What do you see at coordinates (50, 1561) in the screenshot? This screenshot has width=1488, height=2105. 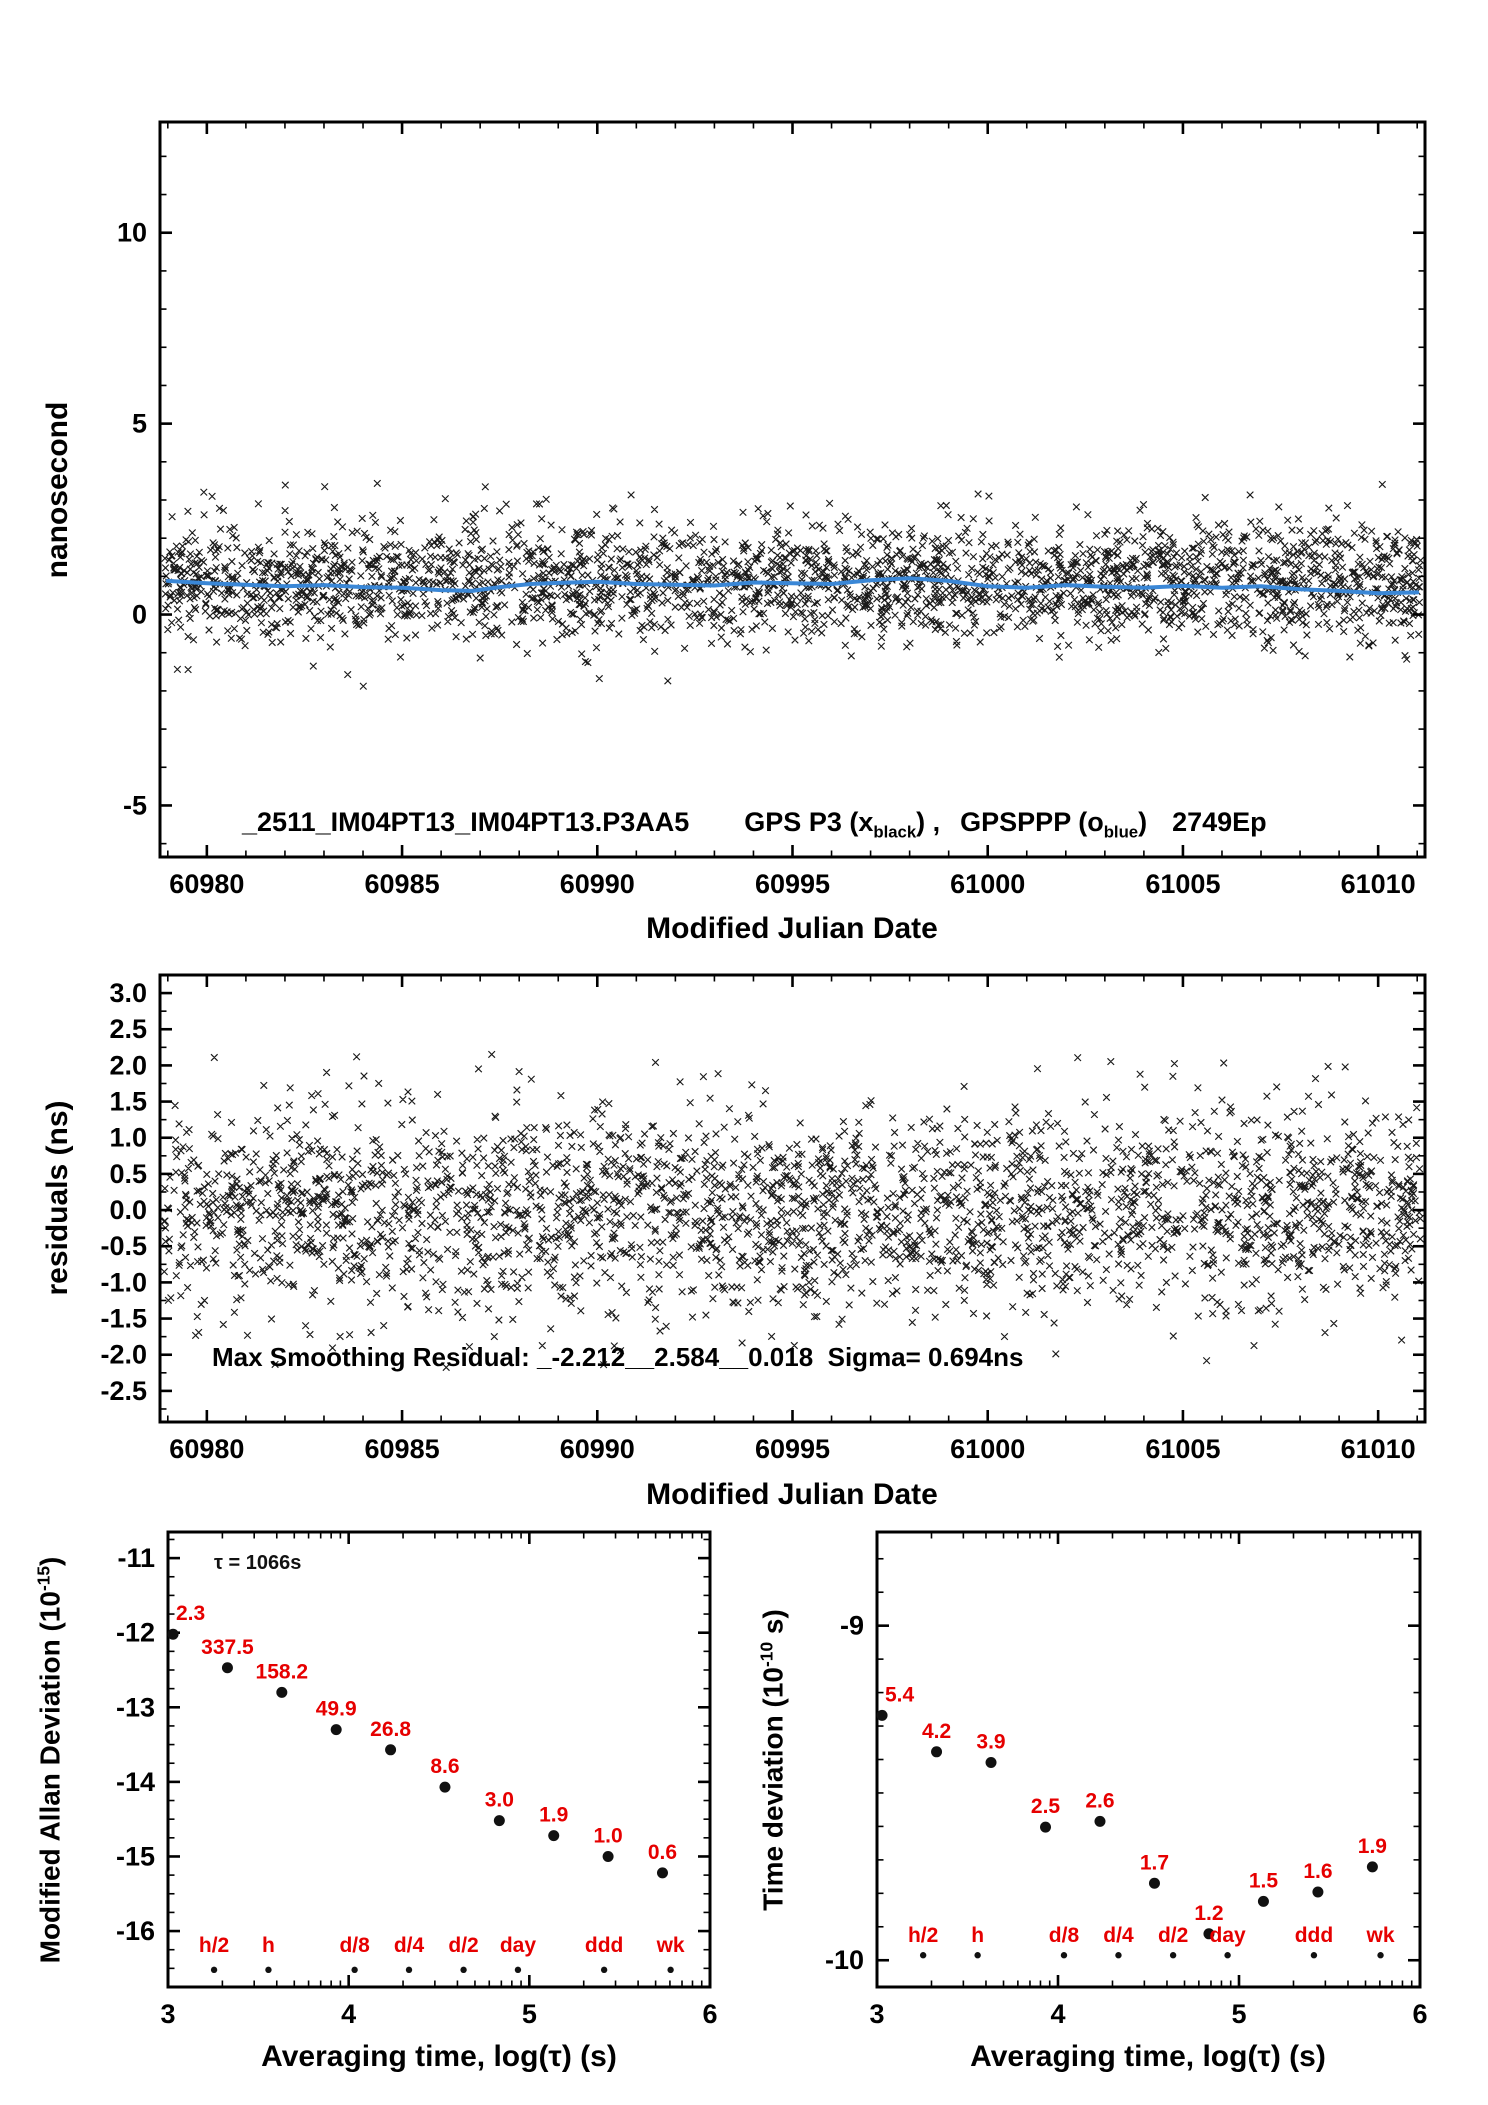 I see `panel3-y-title-suffix: )` at bounding box center [50, 1561].